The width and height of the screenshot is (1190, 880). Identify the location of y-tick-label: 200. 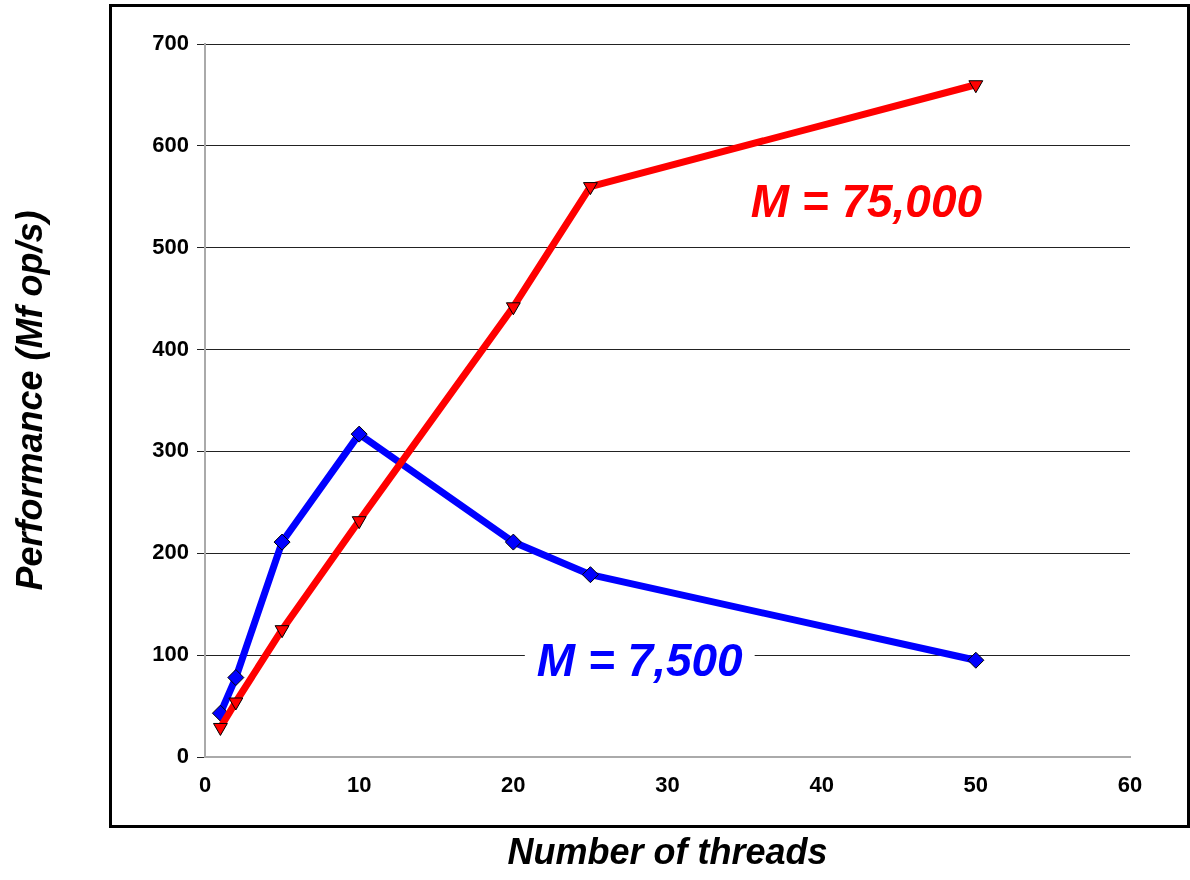
(170, 552).